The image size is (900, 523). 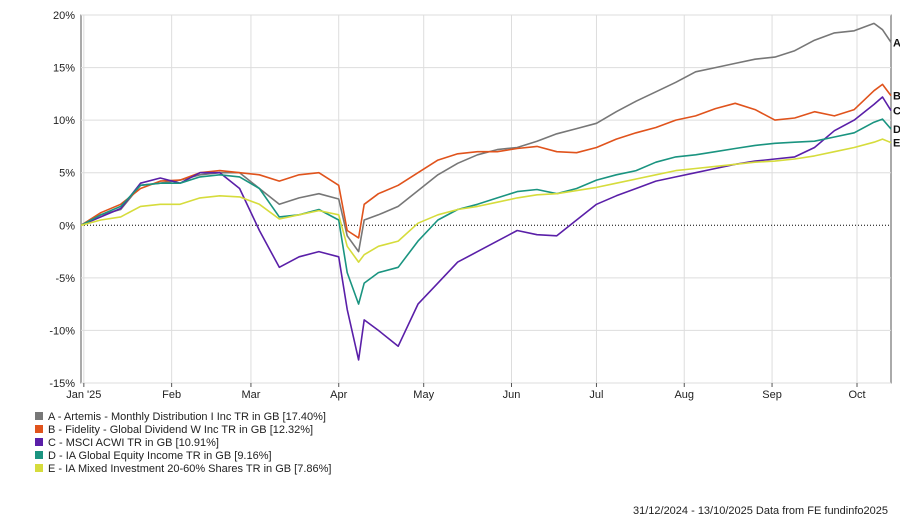 What do you see at coordinates (83, 395) in the screenshot?
I see `x-tick-label: Jan '25` at bounding box center [83, 395].